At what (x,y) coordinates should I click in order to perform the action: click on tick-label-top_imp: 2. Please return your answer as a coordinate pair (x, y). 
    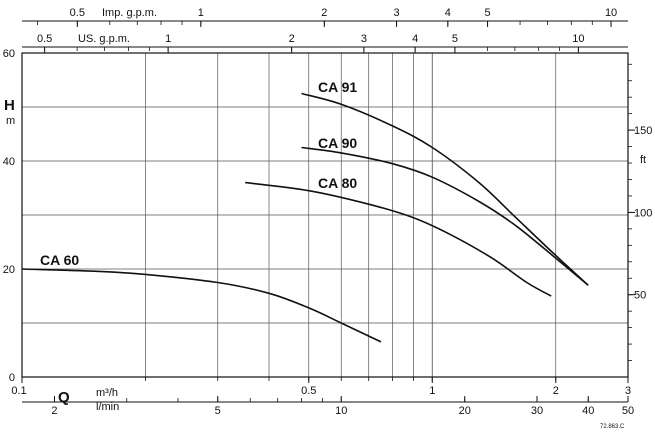
    Looking at the image, I should click on (324, 13).